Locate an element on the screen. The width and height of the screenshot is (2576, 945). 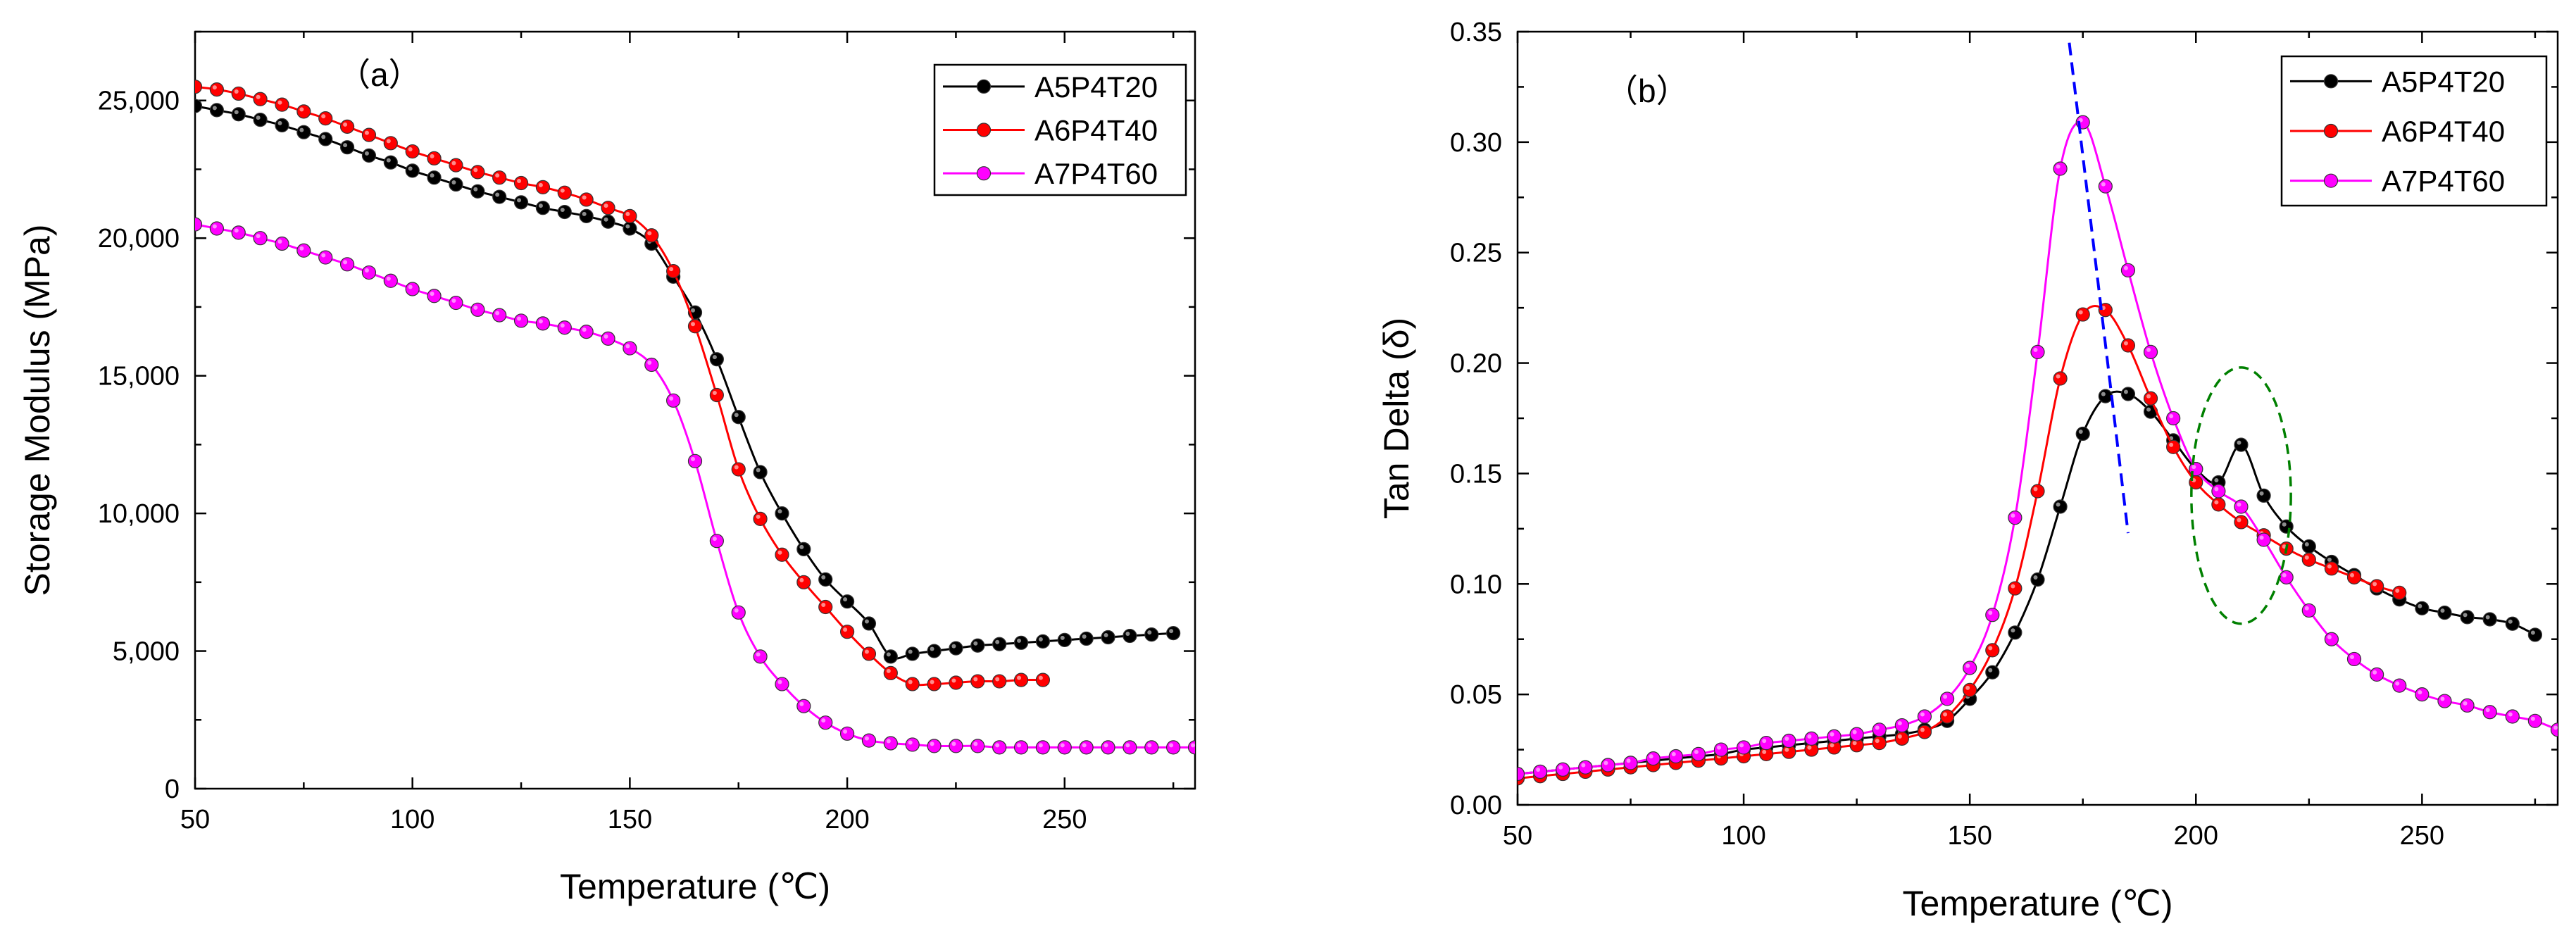
y-tick-label: 10,000 is located at coordinates (139, 514).